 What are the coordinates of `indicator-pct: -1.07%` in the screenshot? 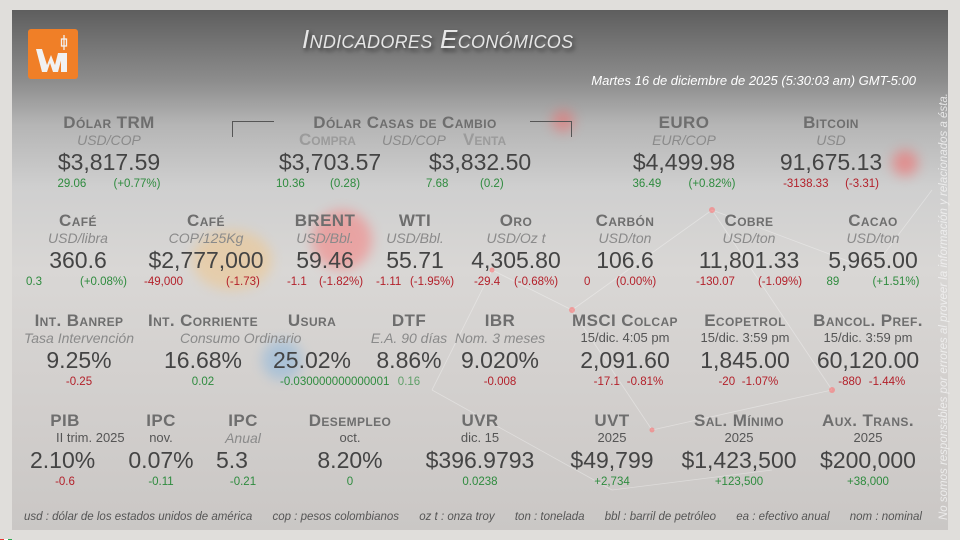 It's located at (760, 382).